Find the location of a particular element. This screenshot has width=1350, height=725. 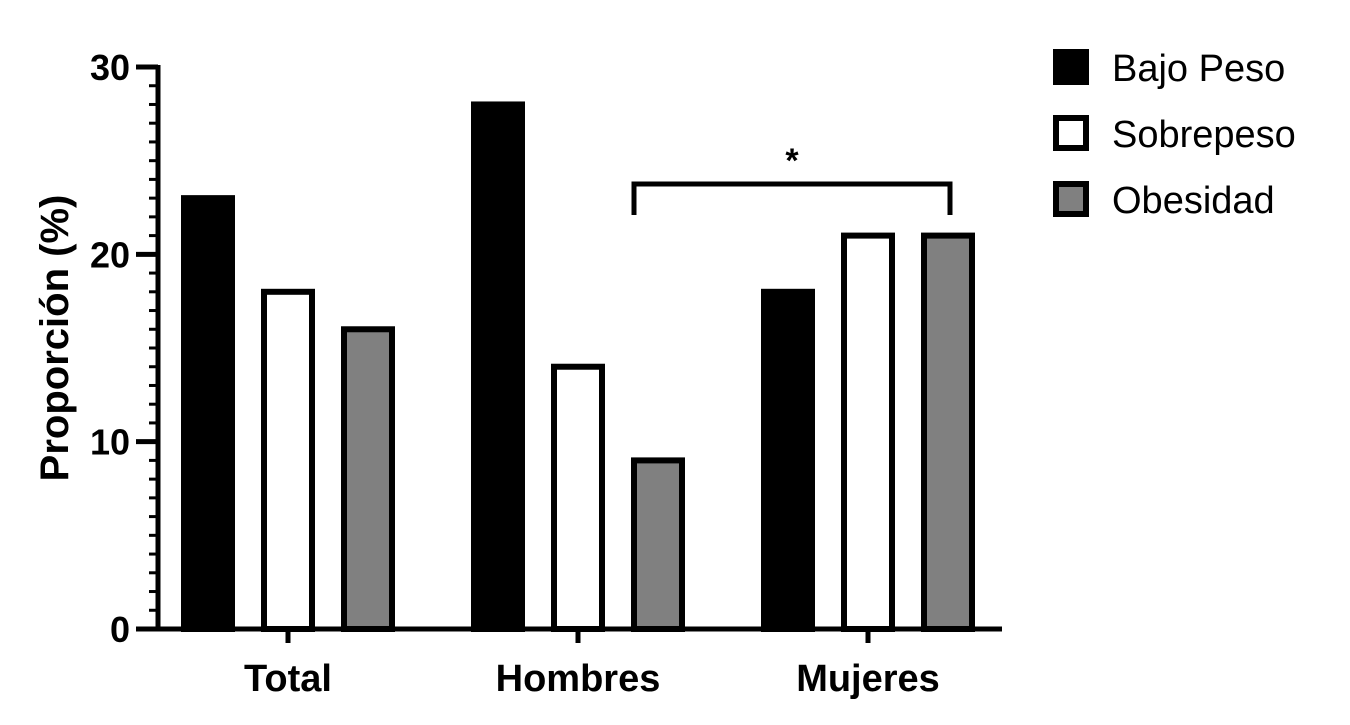

legend-label-obesidad: Obesidad is located at coordinates (1193, 201).